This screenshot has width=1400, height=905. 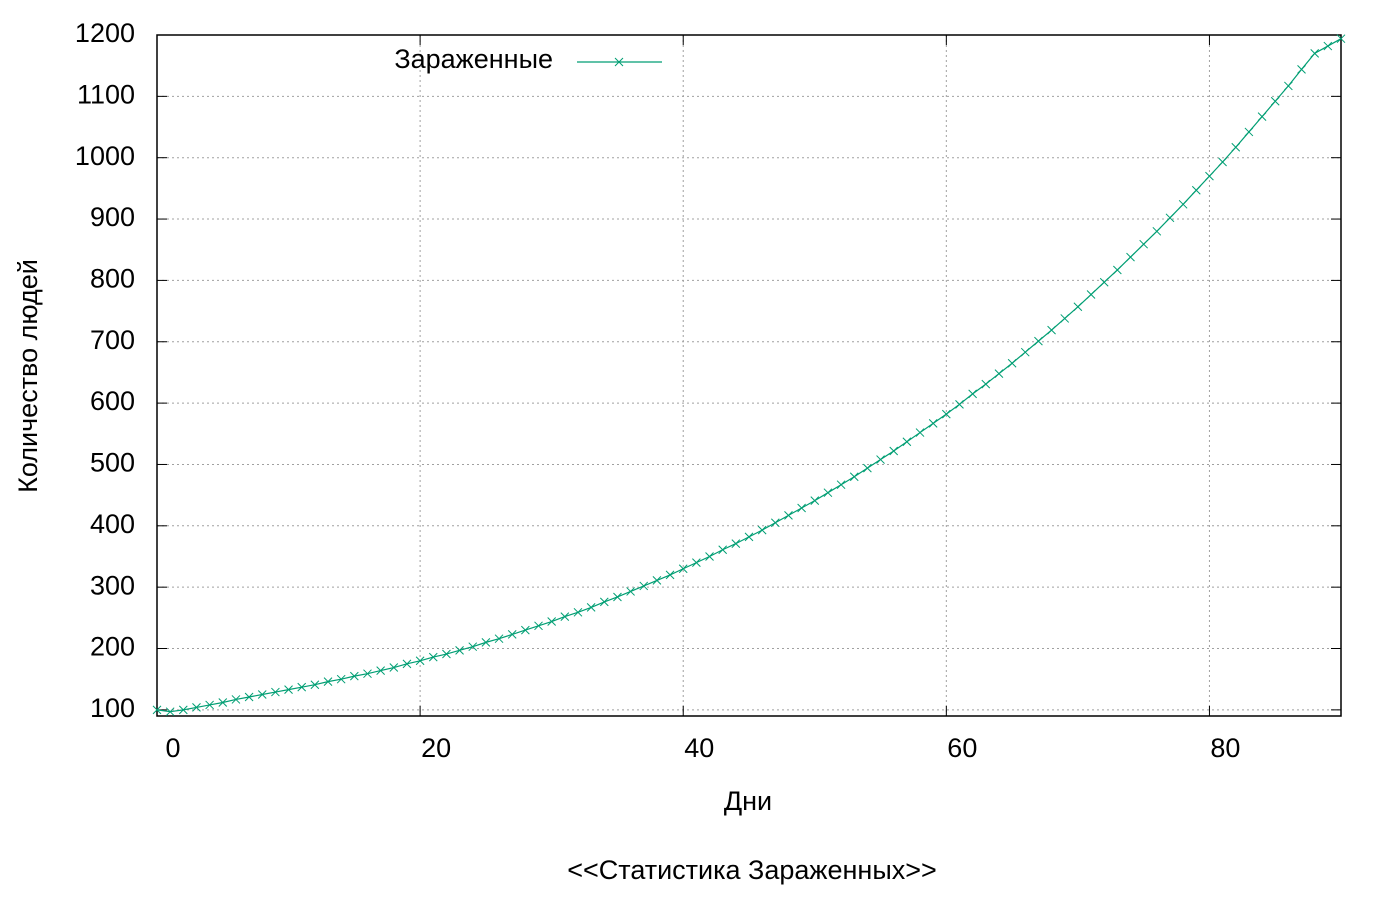 I want to click on chart-title: <<Статистика Зараженных>>, so click(x=752, y=870).